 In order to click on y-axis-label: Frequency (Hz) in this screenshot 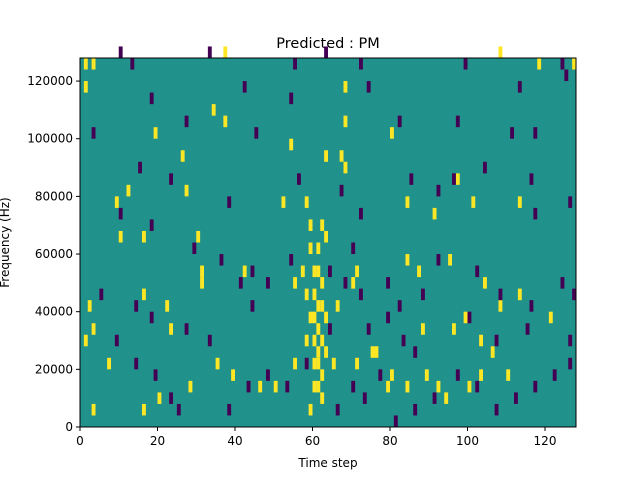, I will do `click(6, 242)`.